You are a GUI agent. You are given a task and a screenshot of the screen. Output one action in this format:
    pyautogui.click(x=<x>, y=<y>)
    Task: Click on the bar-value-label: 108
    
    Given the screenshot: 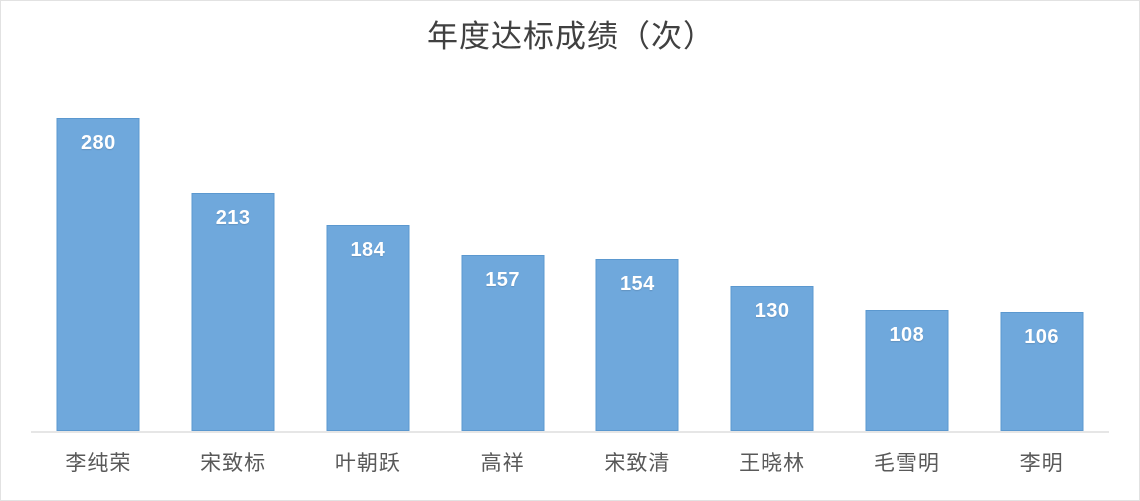 What is the action you would take?
    pyautogui.click(x=907, y=335)
    